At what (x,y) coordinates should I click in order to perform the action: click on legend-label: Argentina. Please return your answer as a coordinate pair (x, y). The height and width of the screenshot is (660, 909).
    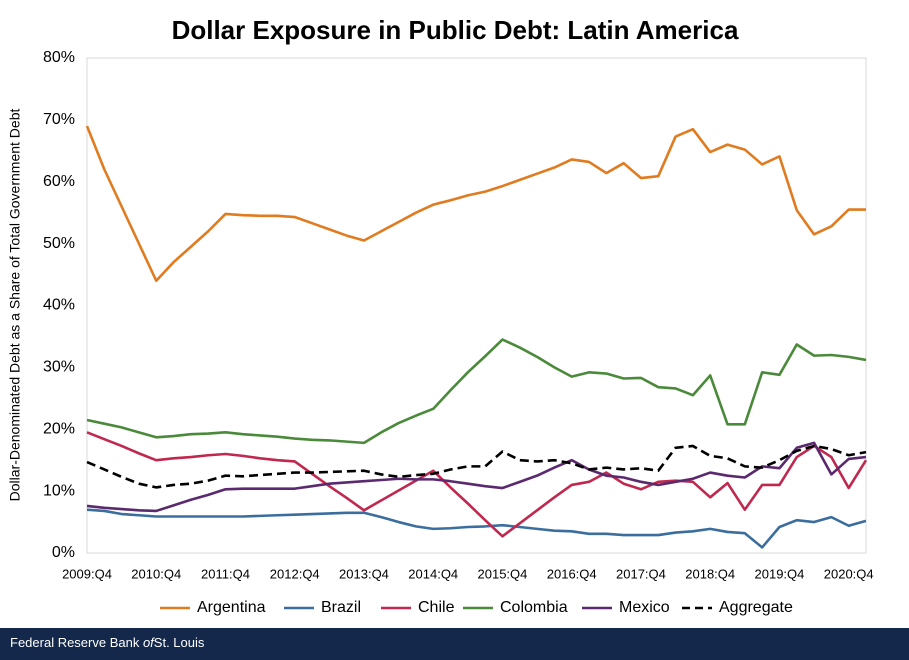
    Looking at the image, I should click on (231, 607).